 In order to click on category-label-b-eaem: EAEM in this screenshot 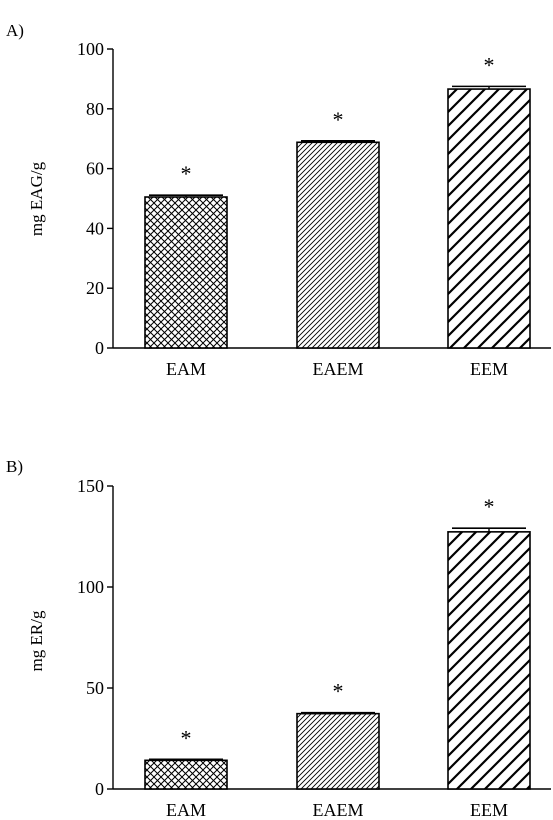, I will do `click(338, 810)`.